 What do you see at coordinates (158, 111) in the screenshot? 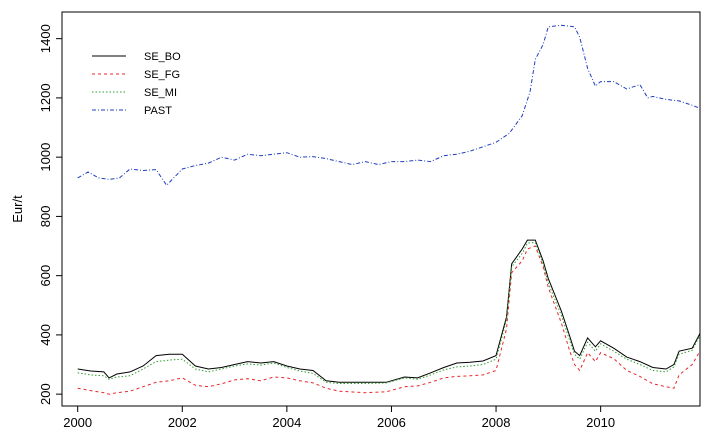
I see `legend-label: PAST` at bounding box center [158, 111].